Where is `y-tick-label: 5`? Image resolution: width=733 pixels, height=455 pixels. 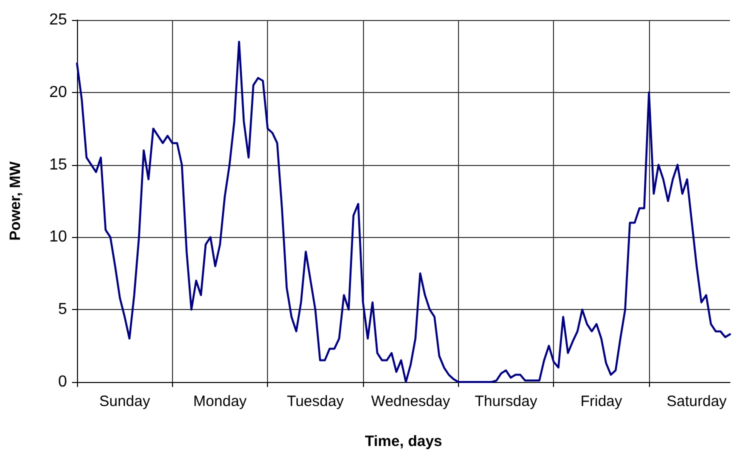 y-tick-label: 5 is located at coordinates (63, 309).